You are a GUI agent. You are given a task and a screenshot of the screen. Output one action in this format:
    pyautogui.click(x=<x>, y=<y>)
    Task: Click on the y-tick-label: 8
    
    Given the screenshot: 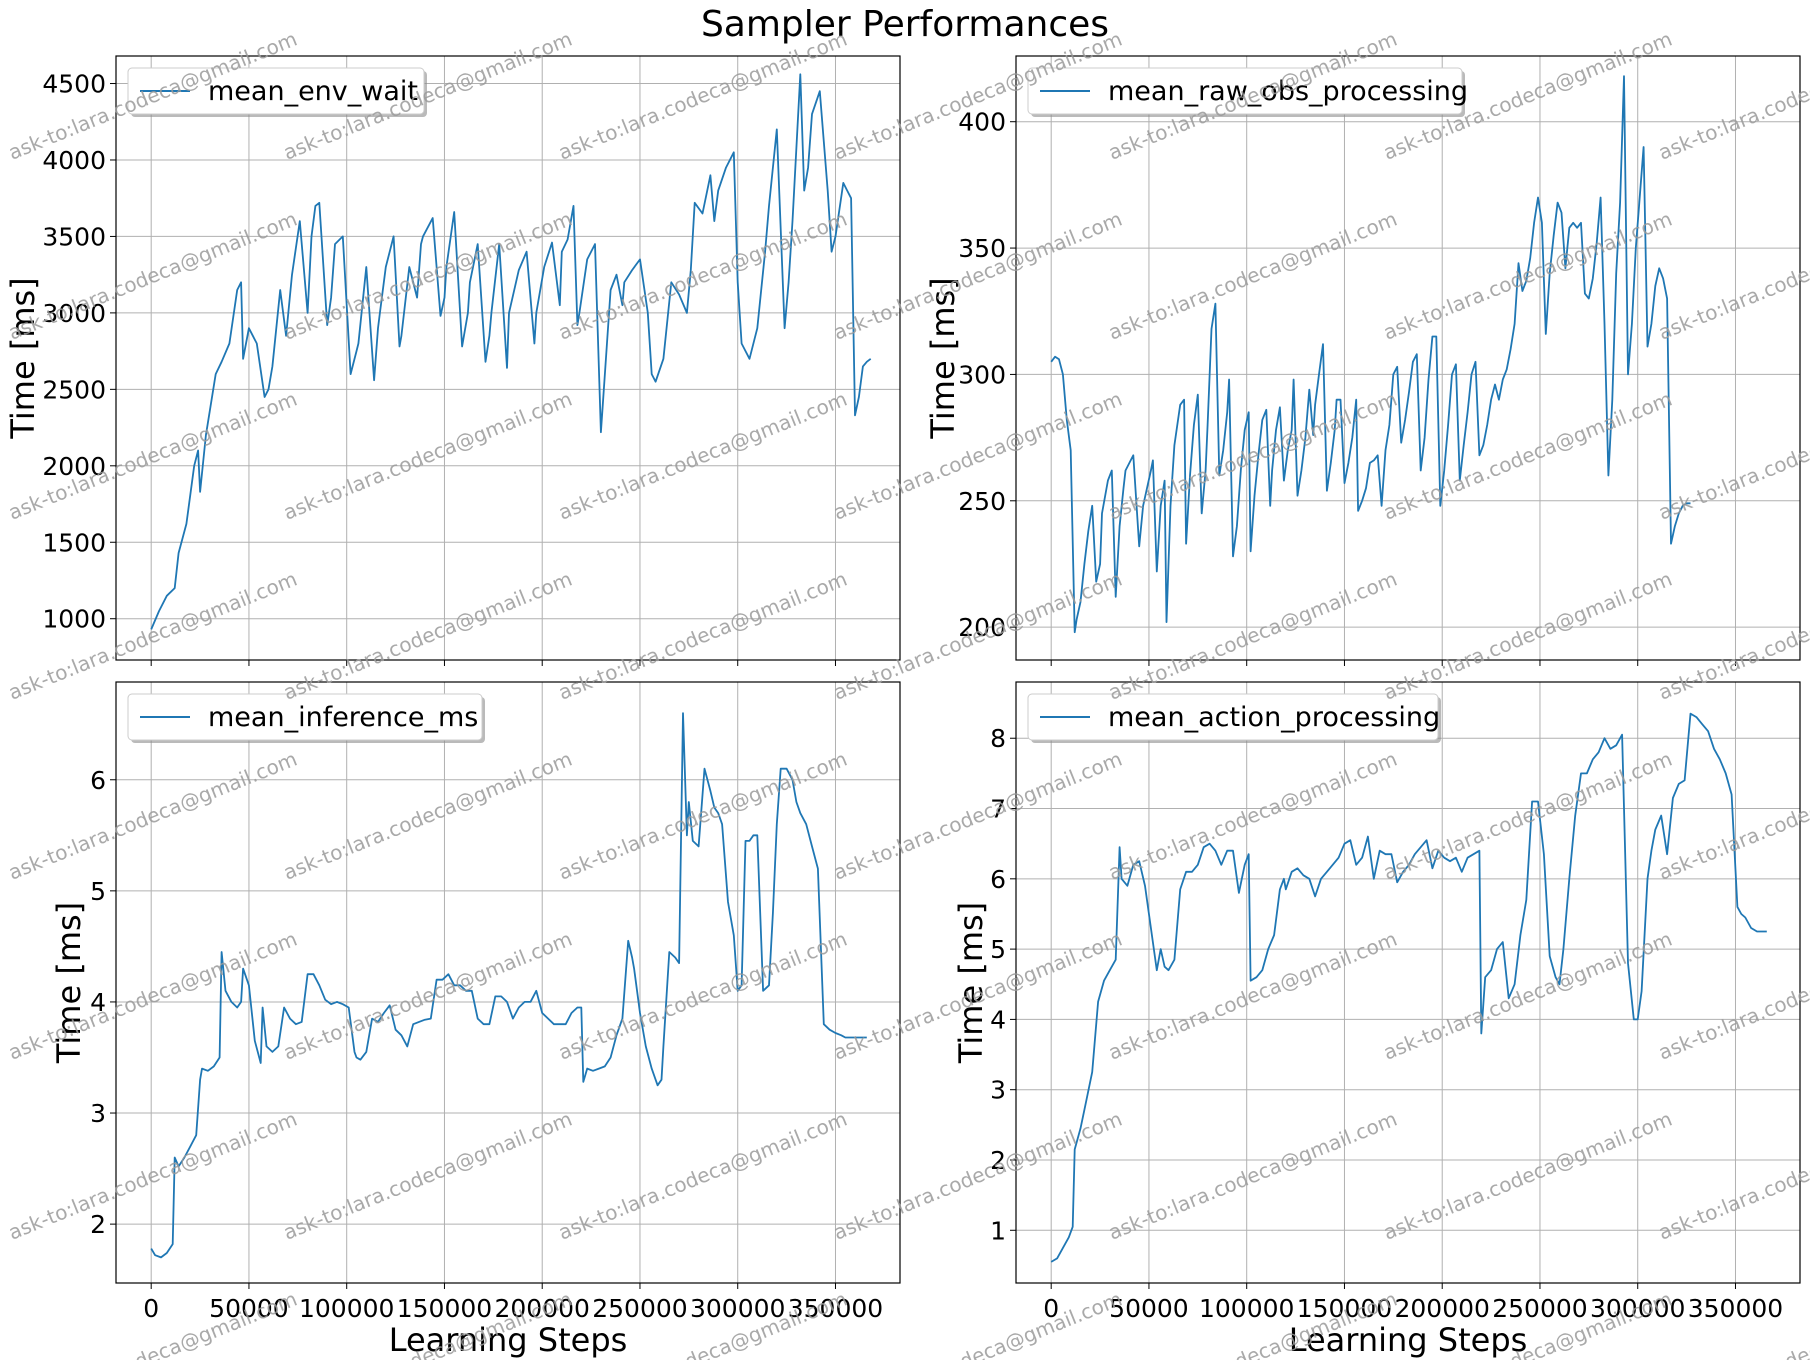 What is the action you would take?
    pyautogui.click(x=998, y=738)
    